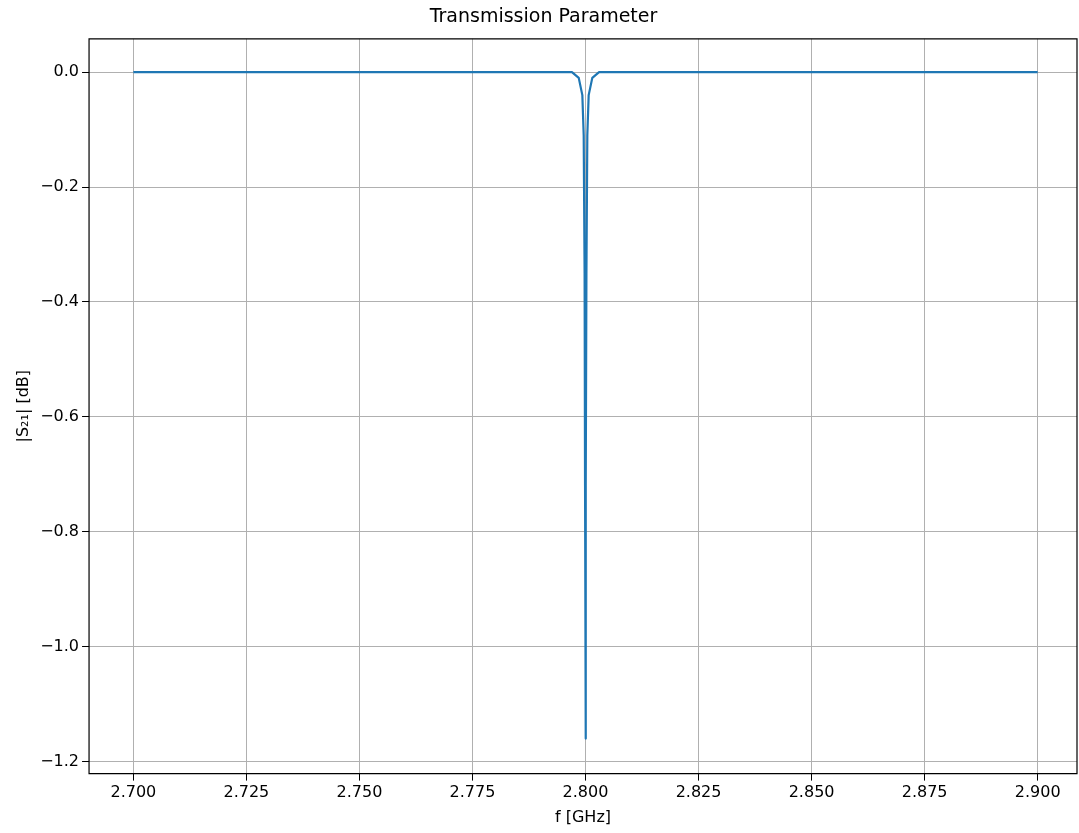  Describe the element at coordinates (924, 792) in the screenshot. I see `x-tick-label: 2.875` at that location.